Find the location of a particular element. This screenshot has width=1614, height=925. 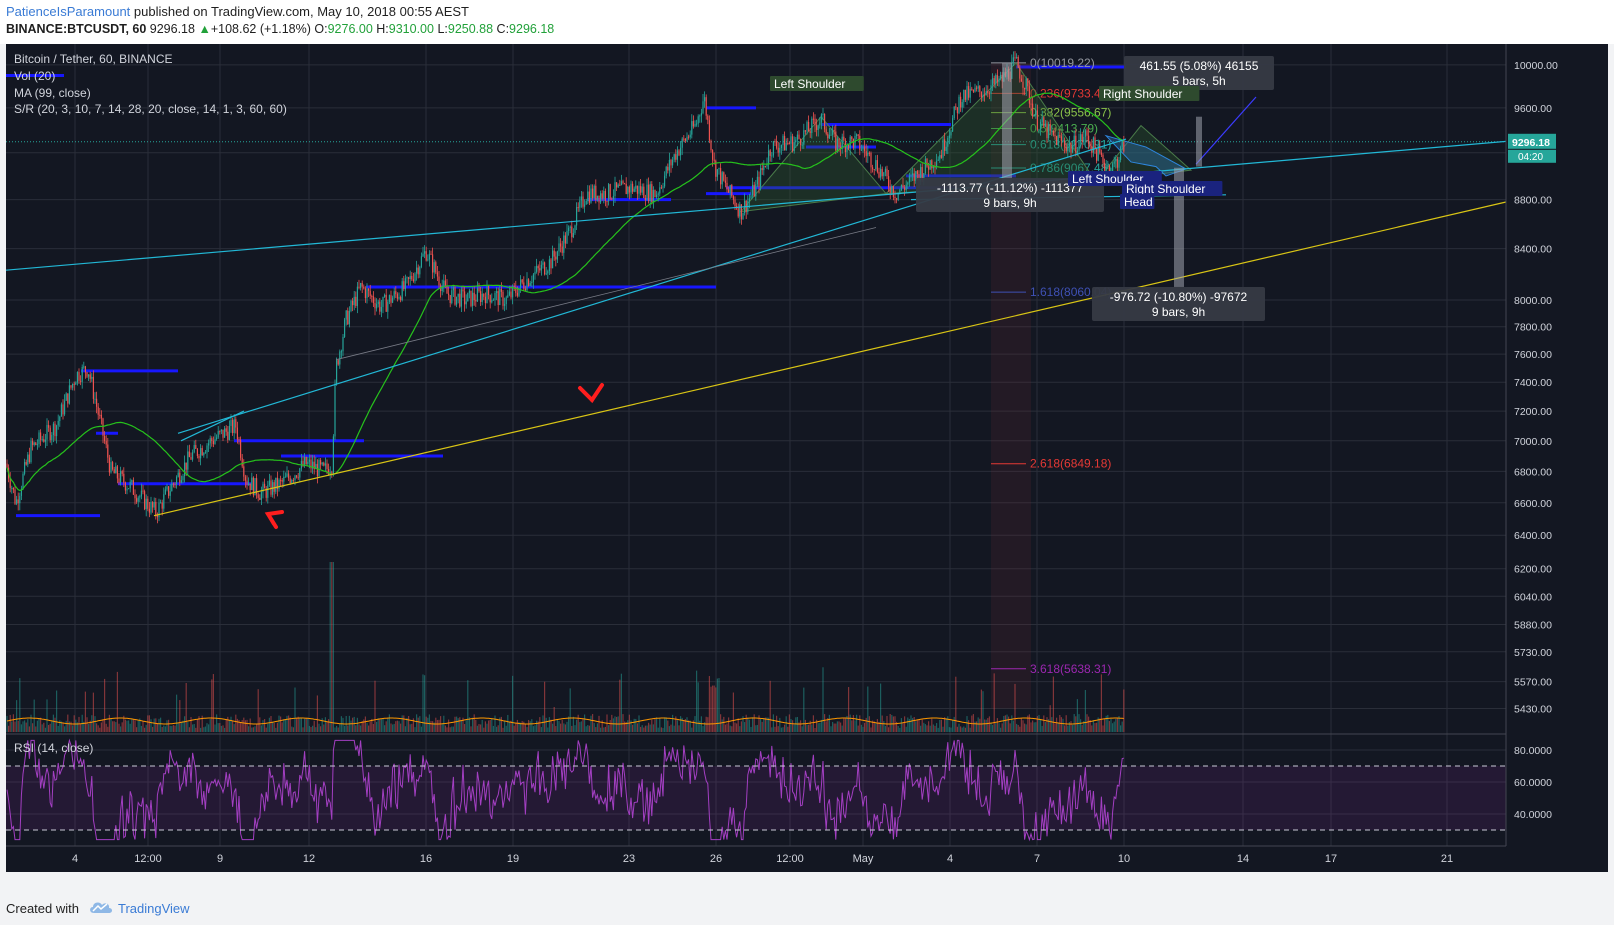

up-arrow-icon: ▲ is located at coordinates (204, 29).